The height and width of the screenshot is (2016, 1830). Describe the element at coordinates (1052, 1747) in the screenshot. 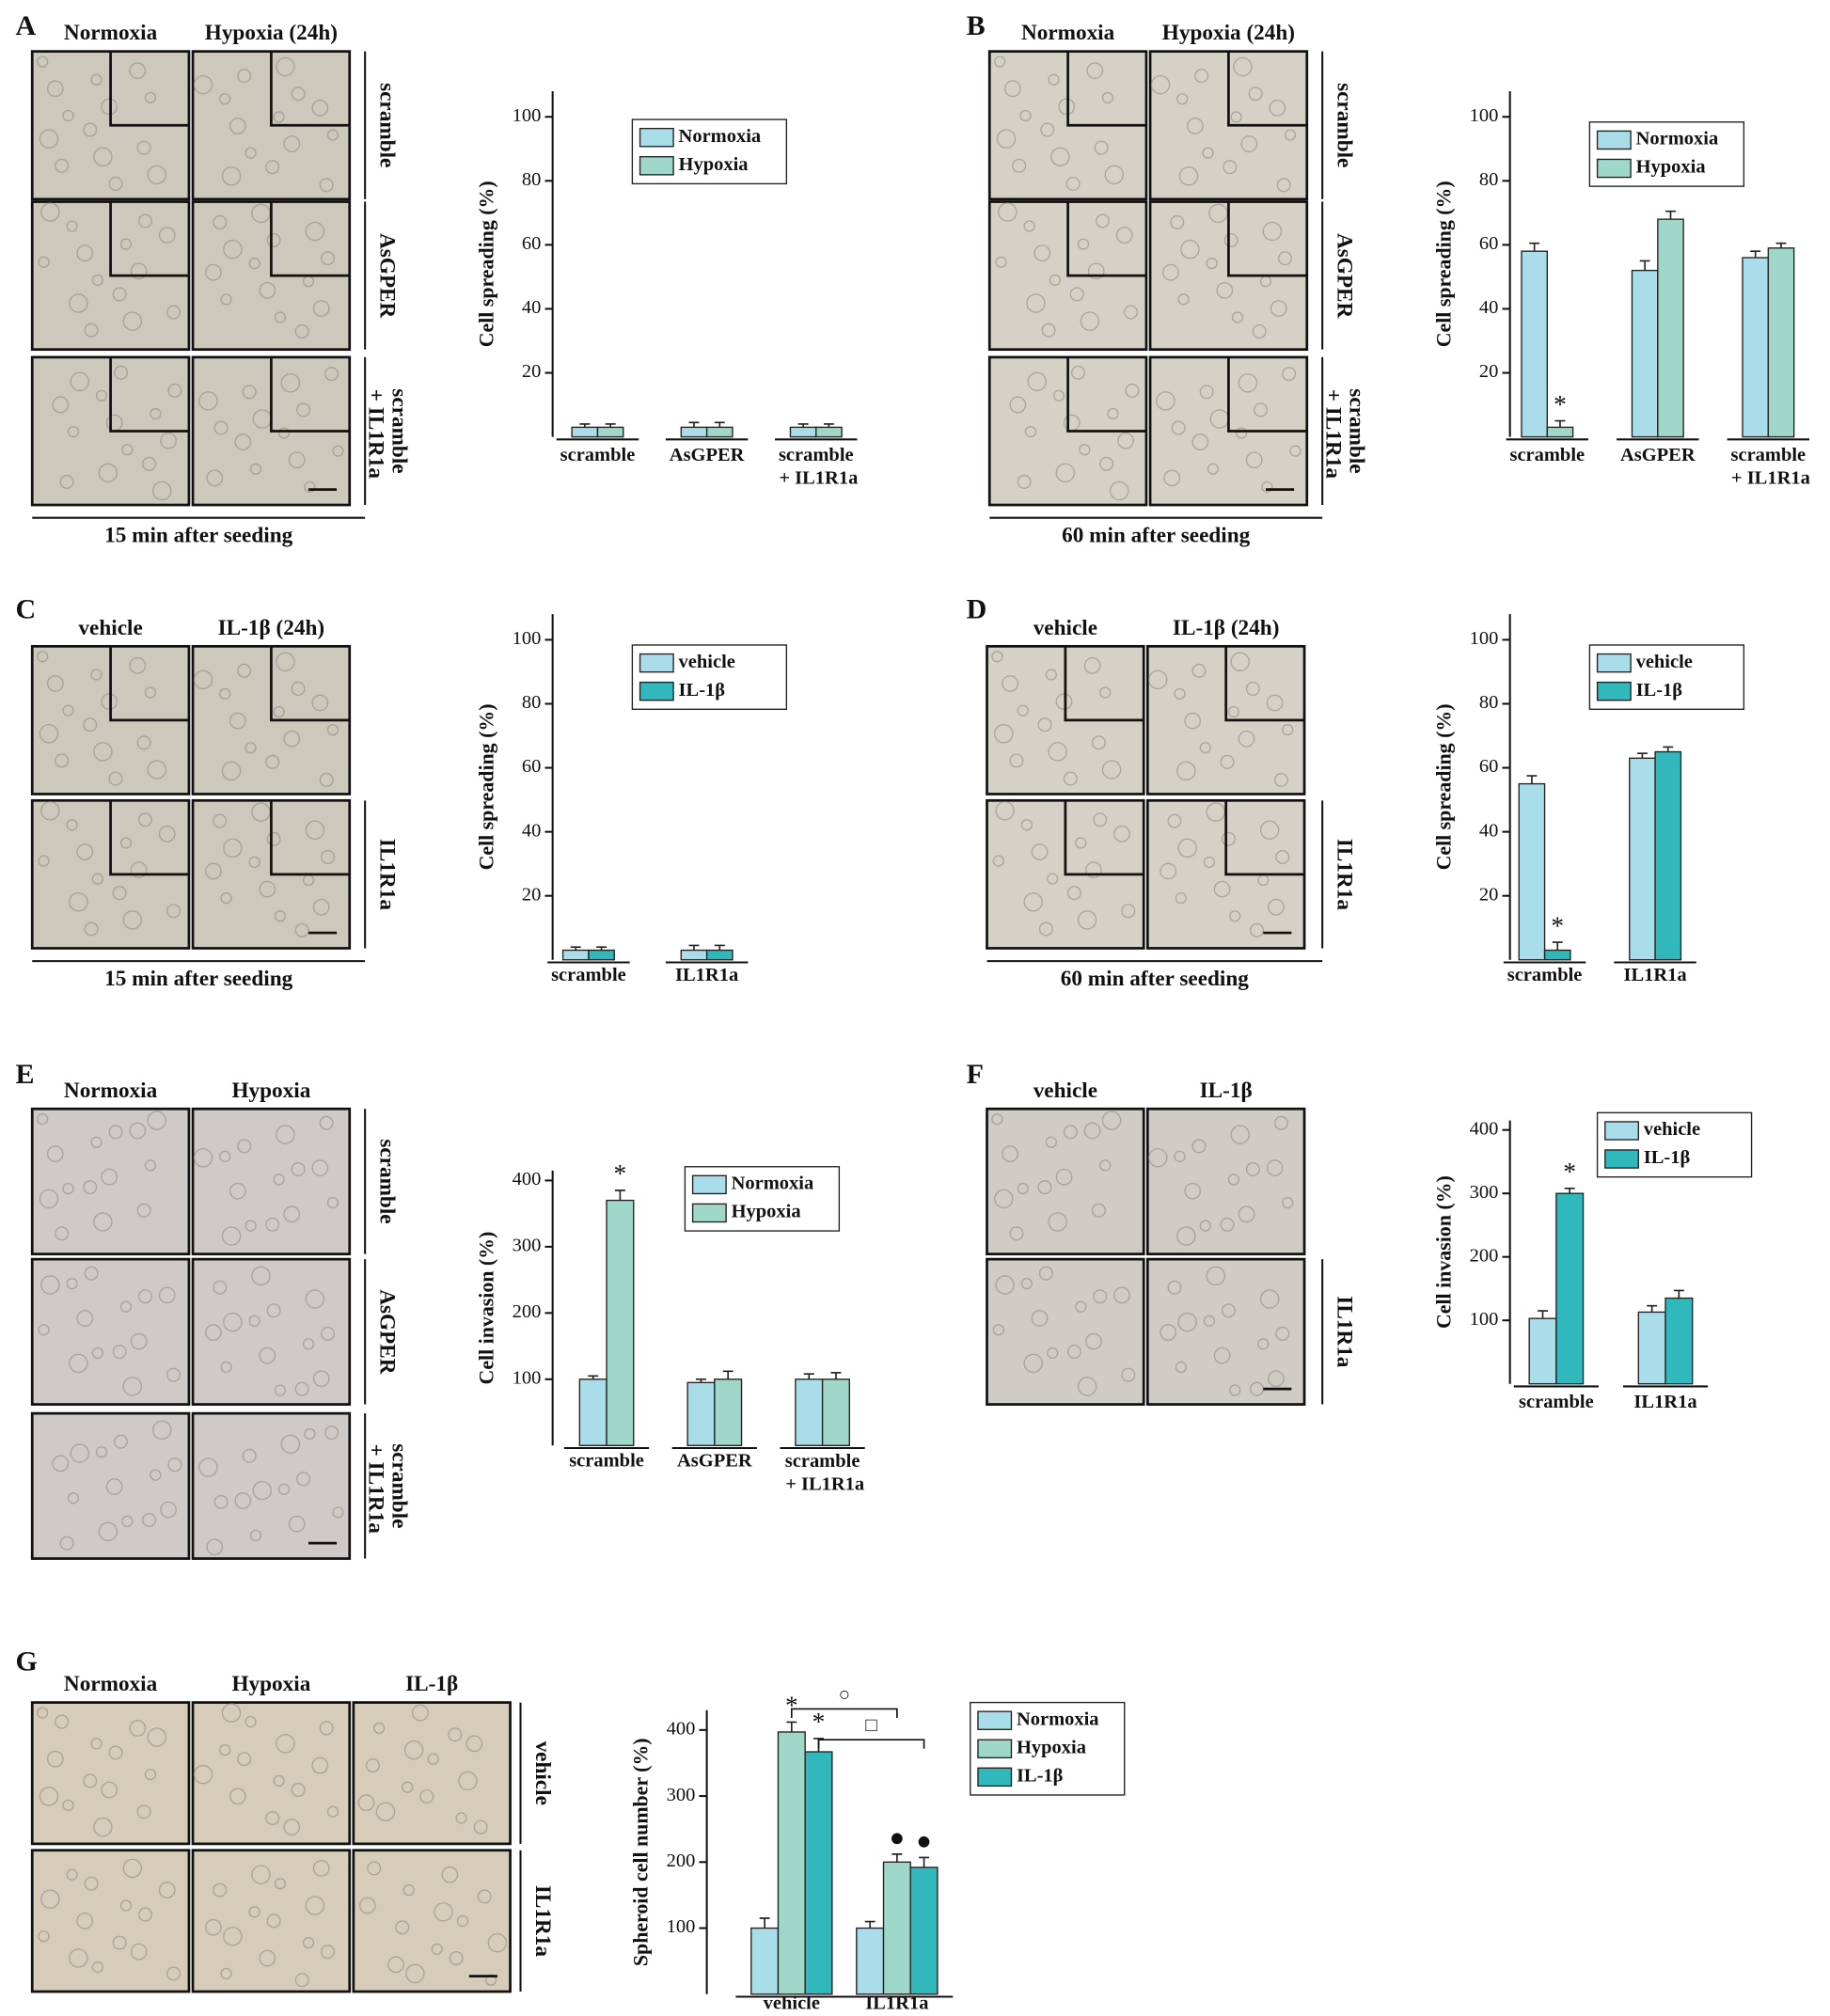

I see `legend-label: Hypoxia` at that location.